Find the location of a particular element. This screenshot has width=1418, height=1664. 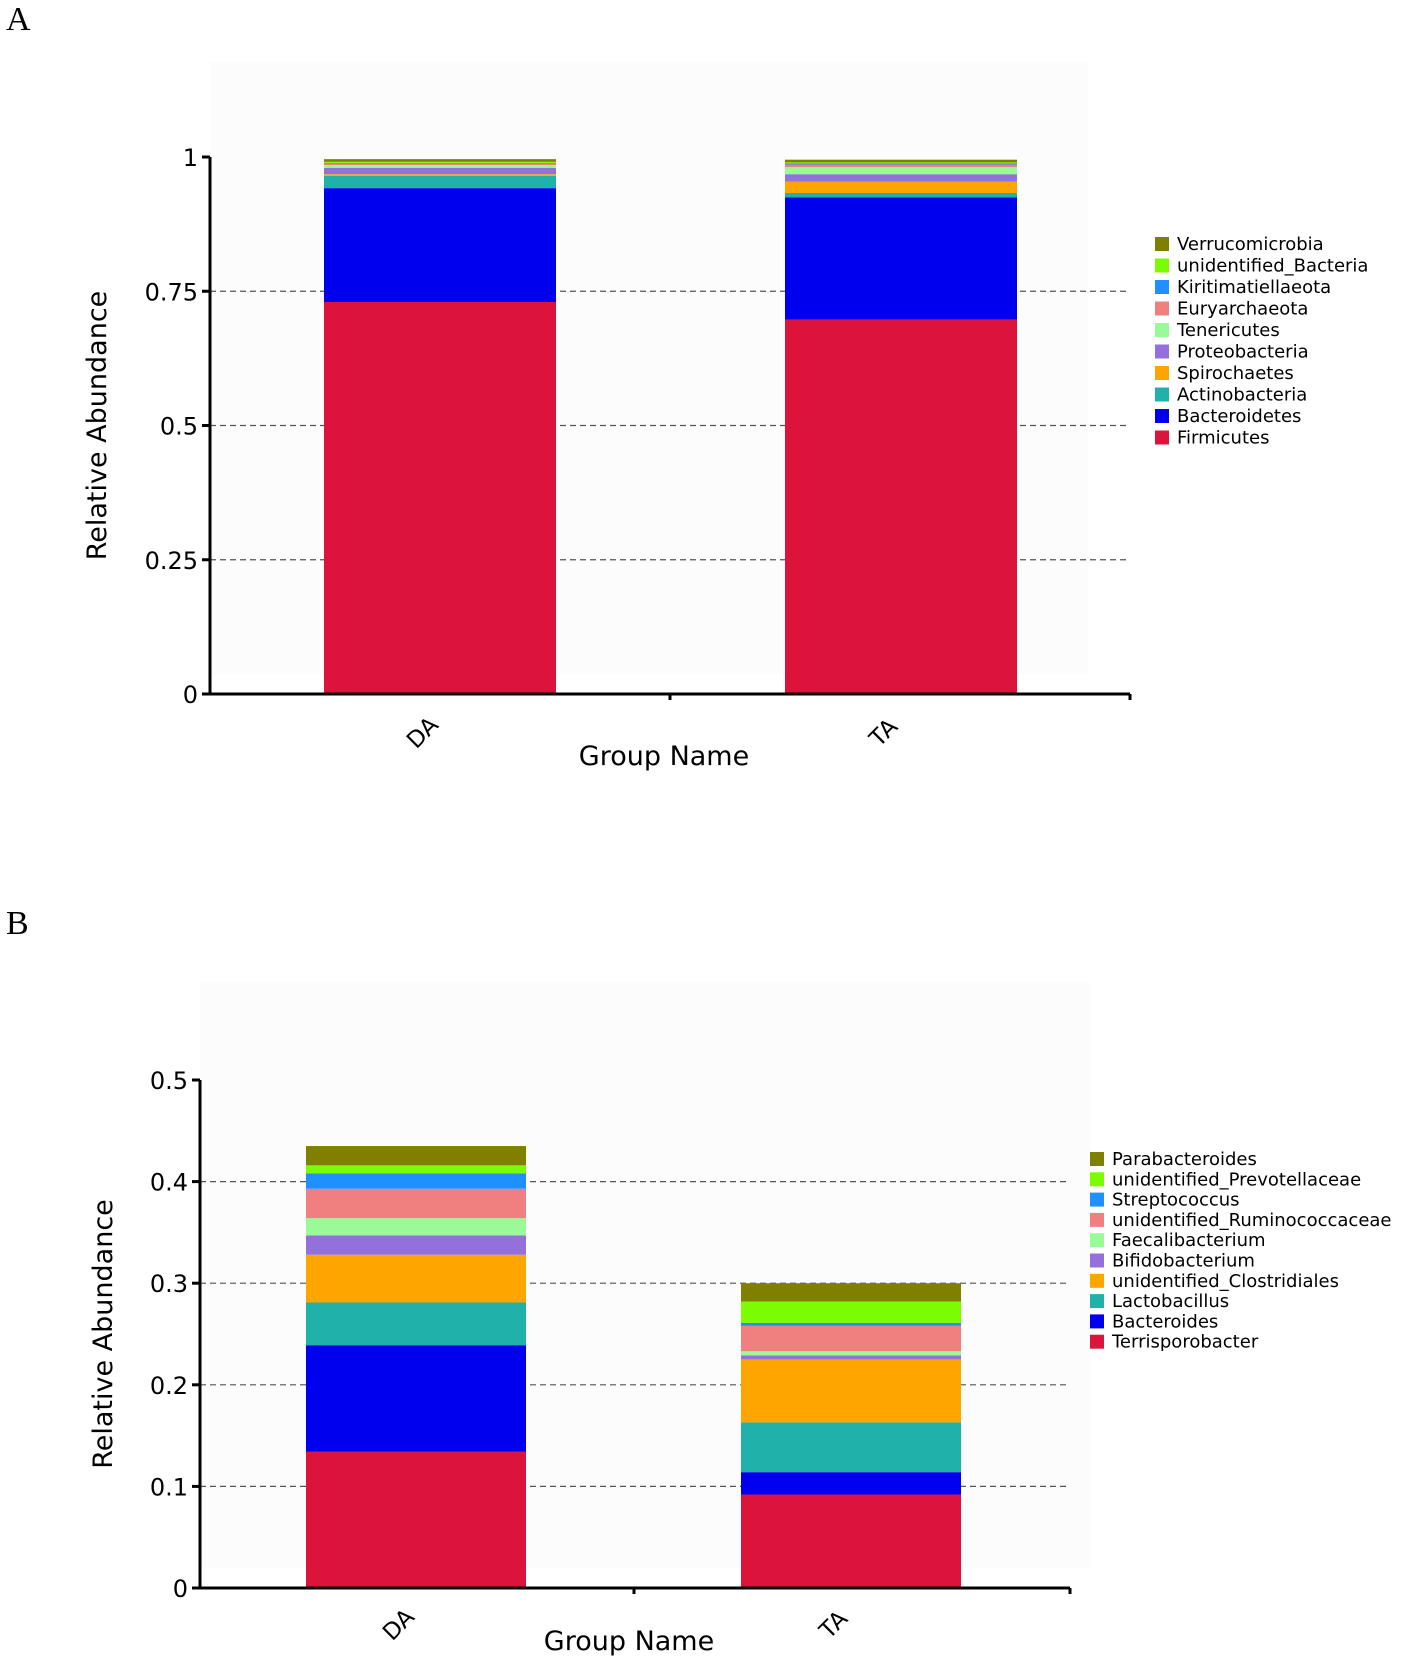

legend-label: Firmicutes is located at coordinates (1223, 438).